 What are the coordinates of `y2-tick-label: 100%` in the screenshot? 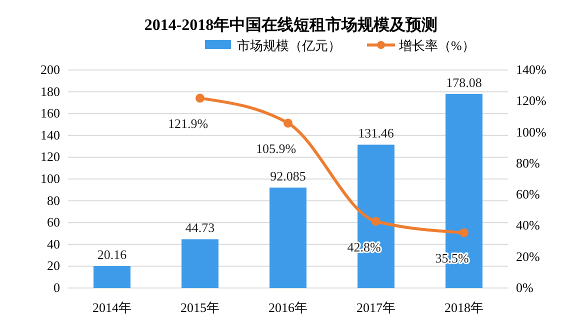 It's located at (531, 132).